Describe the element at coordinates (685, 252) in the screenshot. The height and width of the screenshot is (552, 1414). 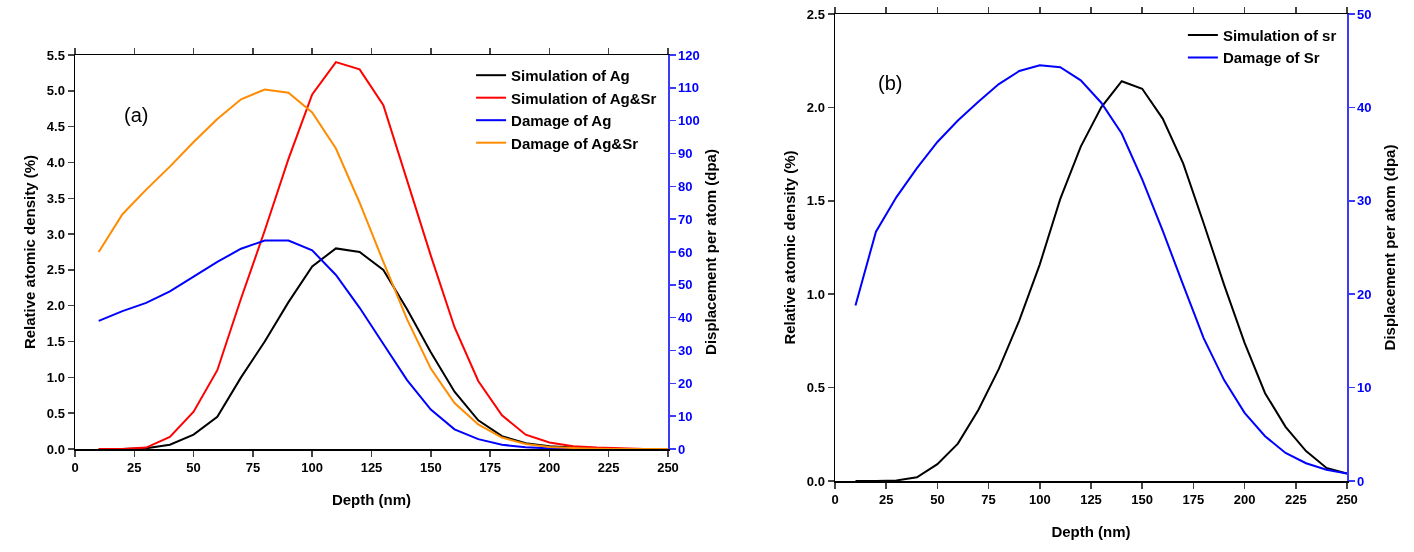
I see `y2-tick-label: 60` at that location.